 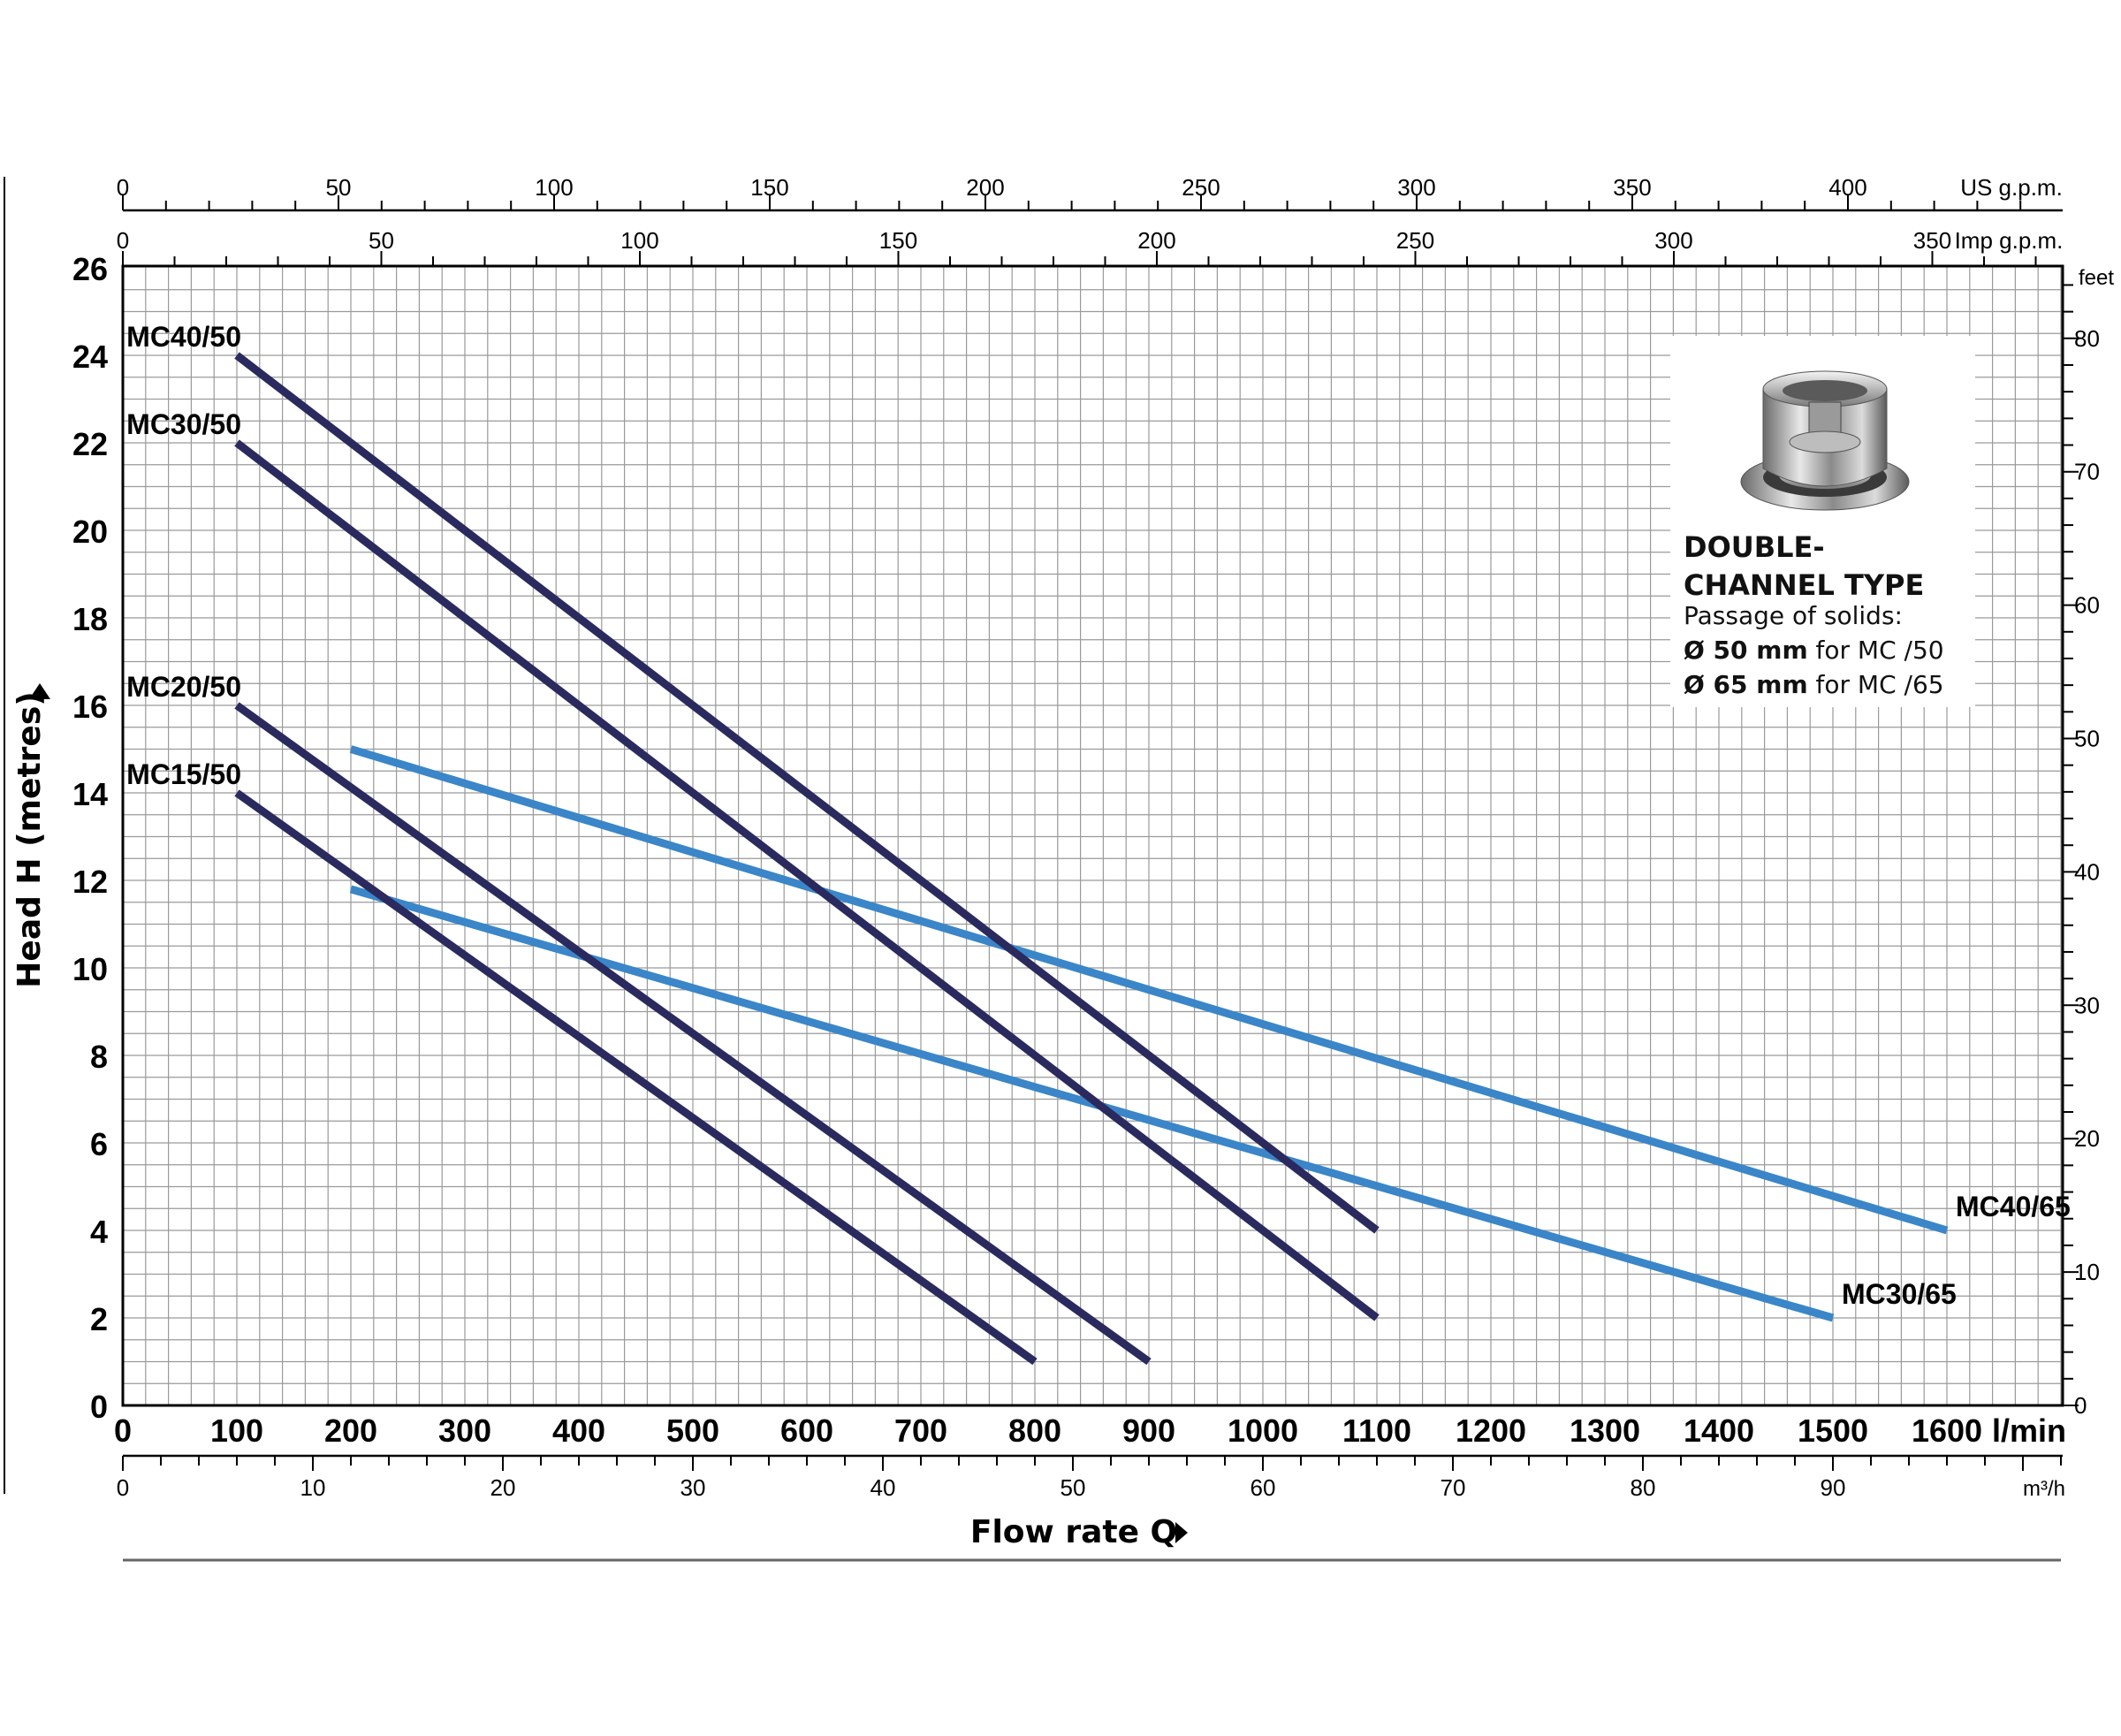 I want to click on x-tick-label: 300, so click(x=465, y=1430).